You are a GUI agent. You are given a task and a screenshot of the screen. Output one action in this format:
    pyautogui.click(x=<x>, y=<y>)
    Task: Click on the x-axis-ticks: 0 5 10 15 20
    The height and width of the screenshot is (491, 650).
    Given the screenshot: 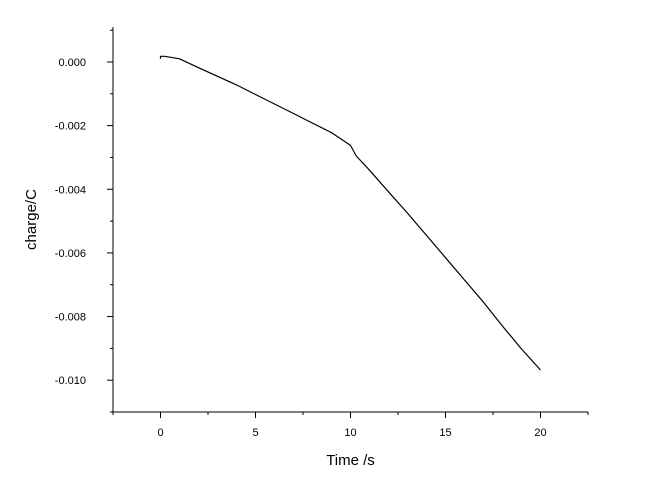 What is the action you would take?
    pyautogui.click(x=350, y=425)
    